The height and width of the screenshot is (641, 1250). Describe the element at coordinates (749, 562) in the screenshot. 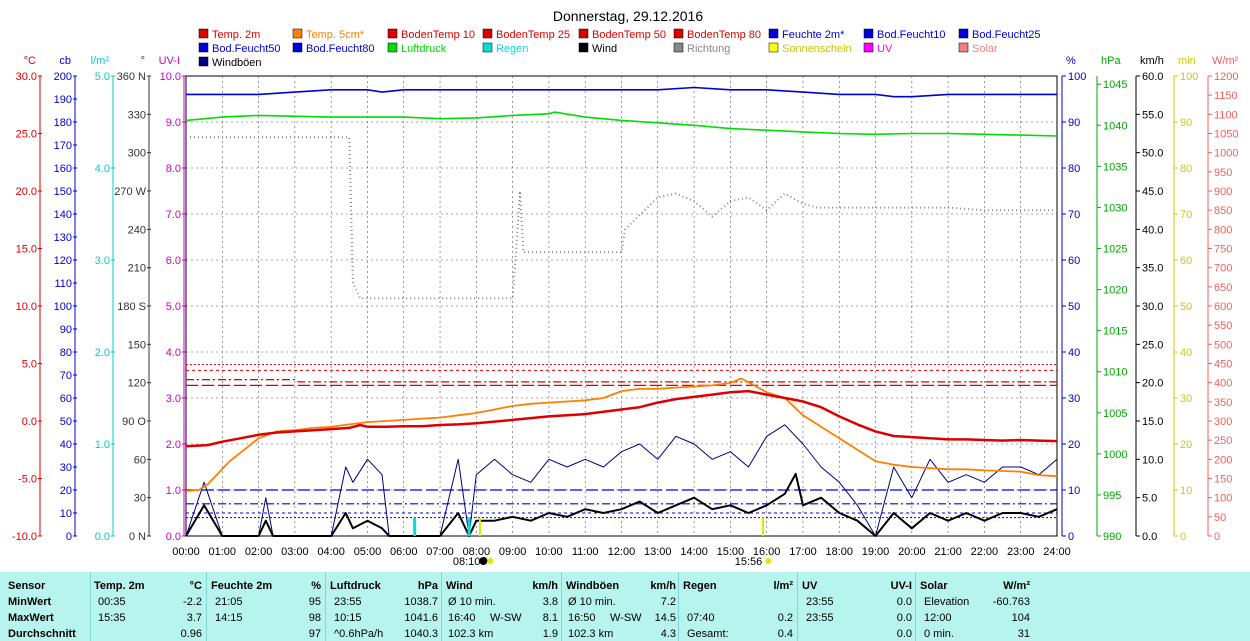

I see `sunset-time: 15:56` at that location.